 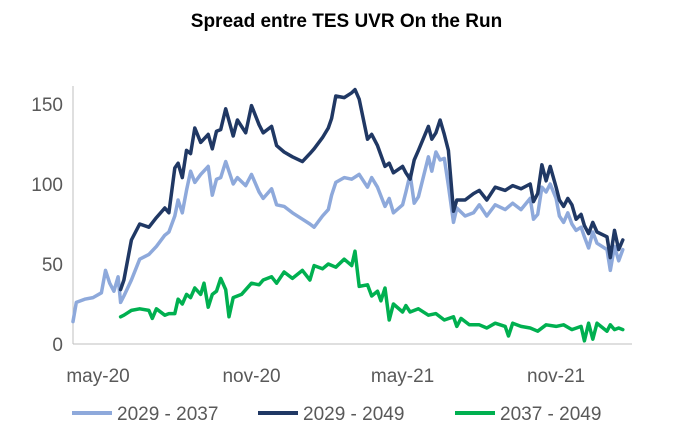 I want to click on y-tick-label: 100, so click(x=47, y=185).